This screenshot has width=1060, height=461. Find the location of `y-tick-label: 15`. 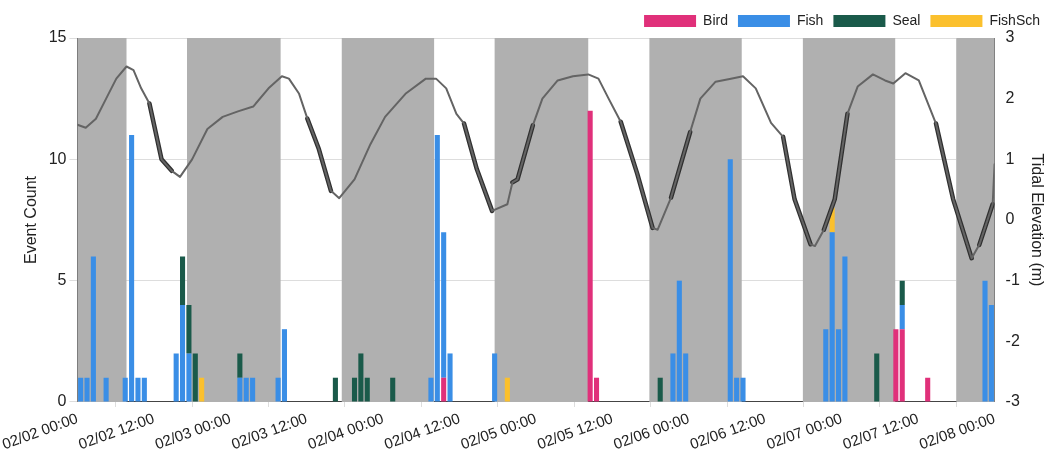

y-tick-label: 15 is located at coordinates (57, 37).